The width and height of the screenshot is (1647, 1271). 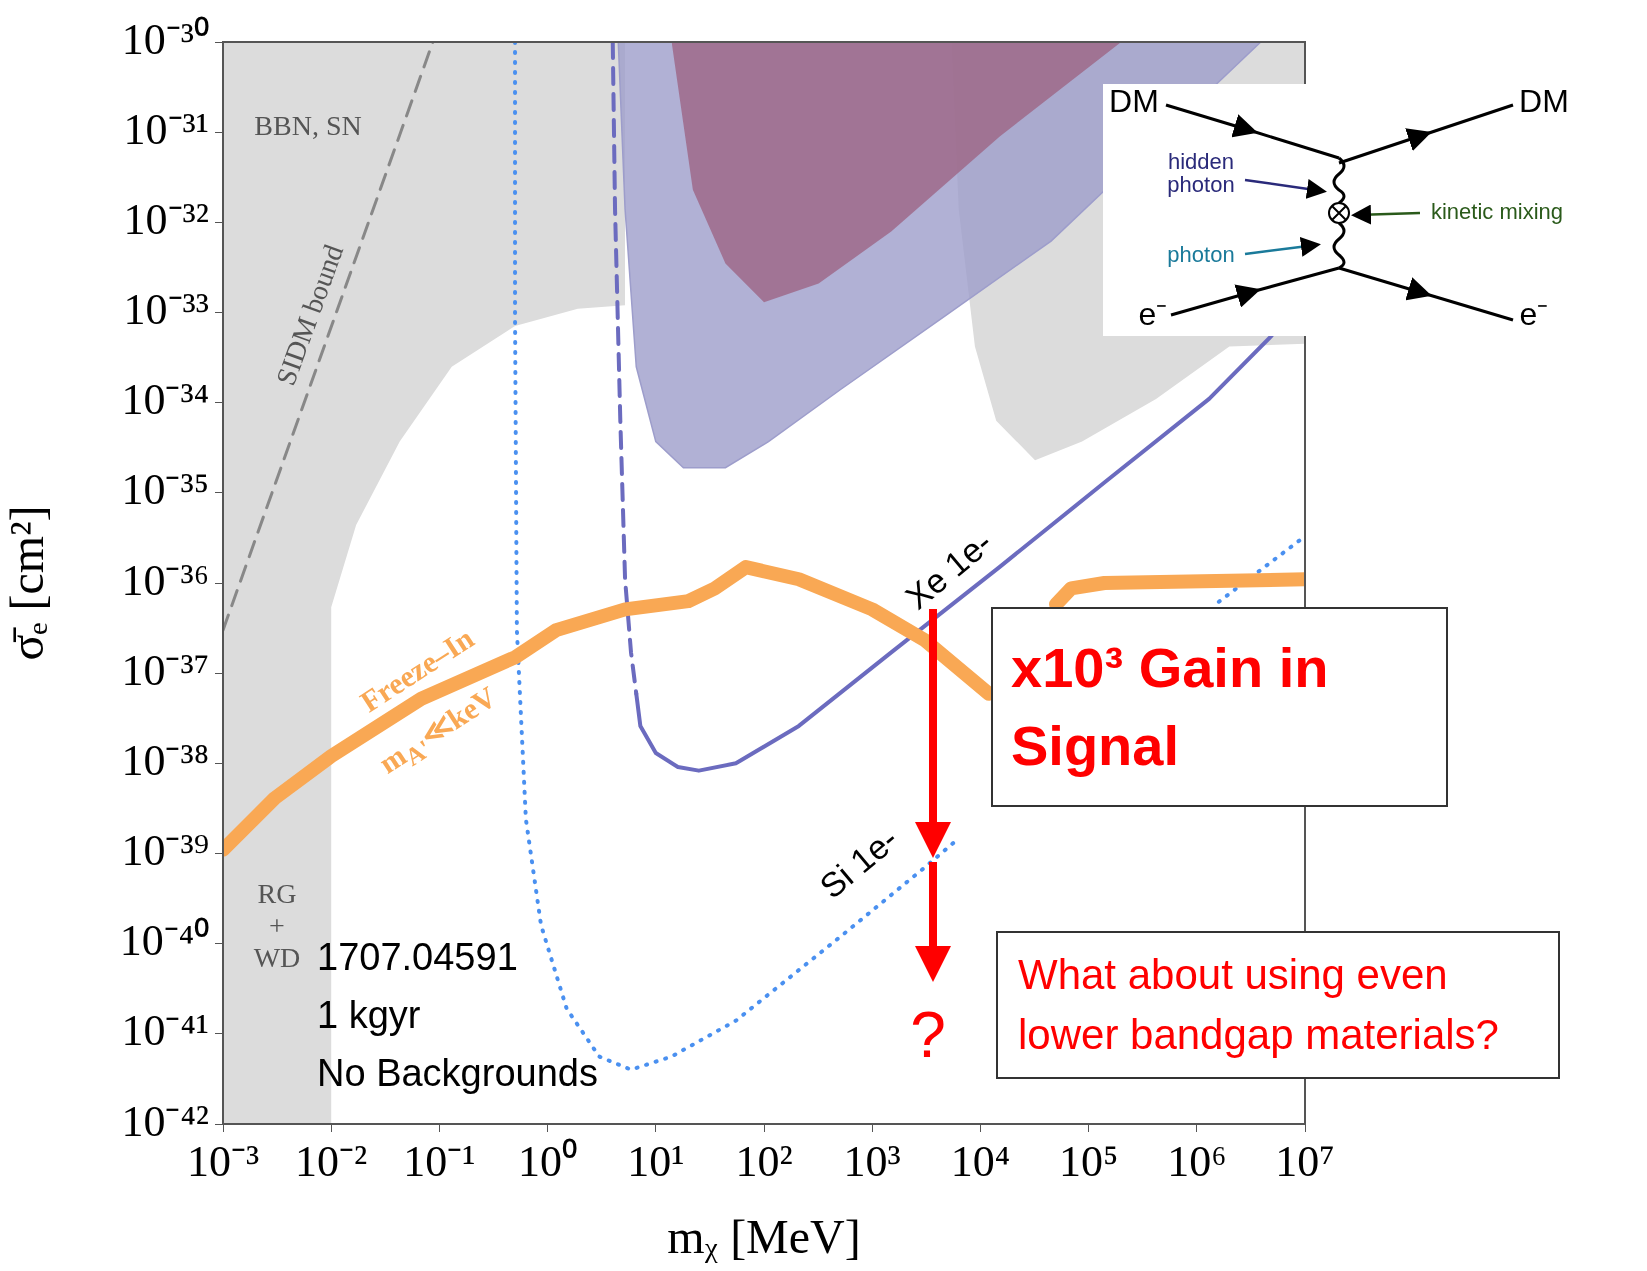 I want to click on y-tick-label: 10⁻³², so click(x=166, y=219).